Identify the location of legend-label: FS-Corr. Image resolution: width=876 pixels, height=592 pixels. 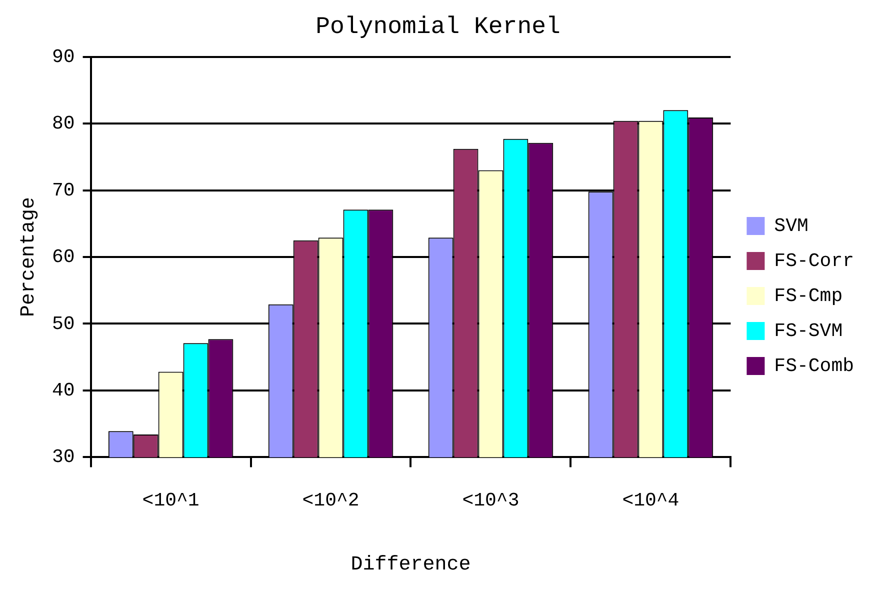
(814, 261).